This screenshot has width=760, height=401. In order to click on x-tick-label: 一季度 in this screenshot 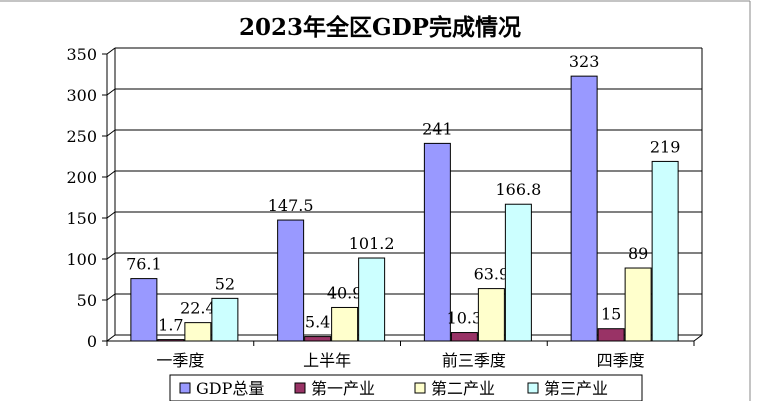, I will do `click(180, 360)`.